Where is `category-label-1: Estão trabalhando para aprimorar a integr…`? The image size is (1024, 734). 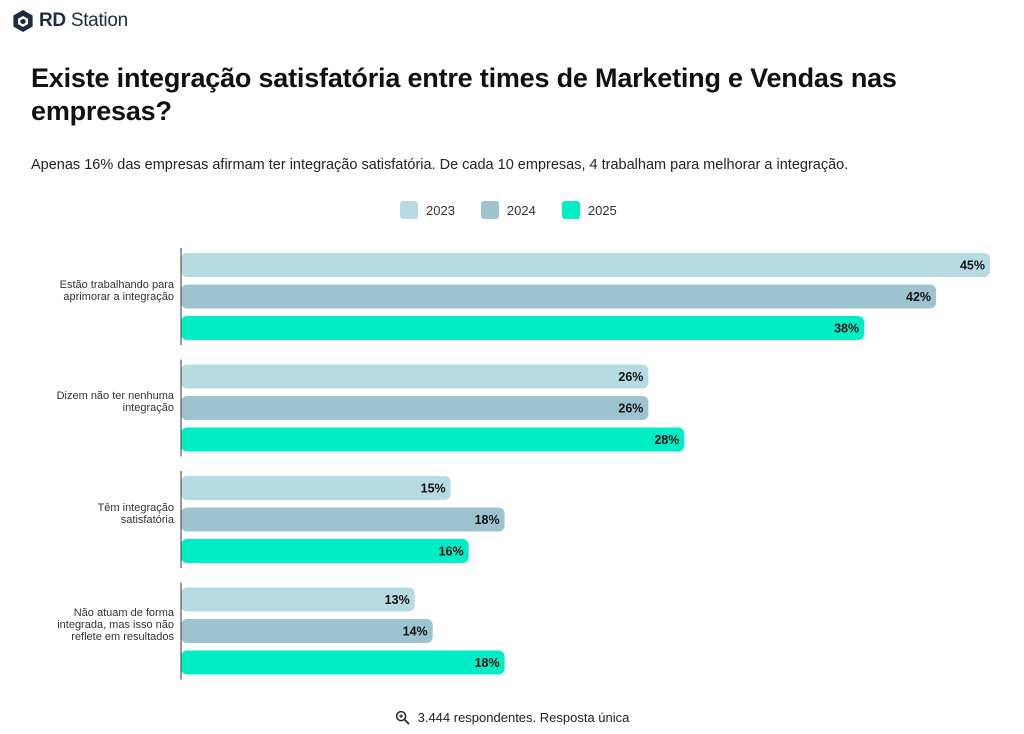
category-label-1: Estão trabalhando para aprimorar a integr… is located at coordinates (97, 291).